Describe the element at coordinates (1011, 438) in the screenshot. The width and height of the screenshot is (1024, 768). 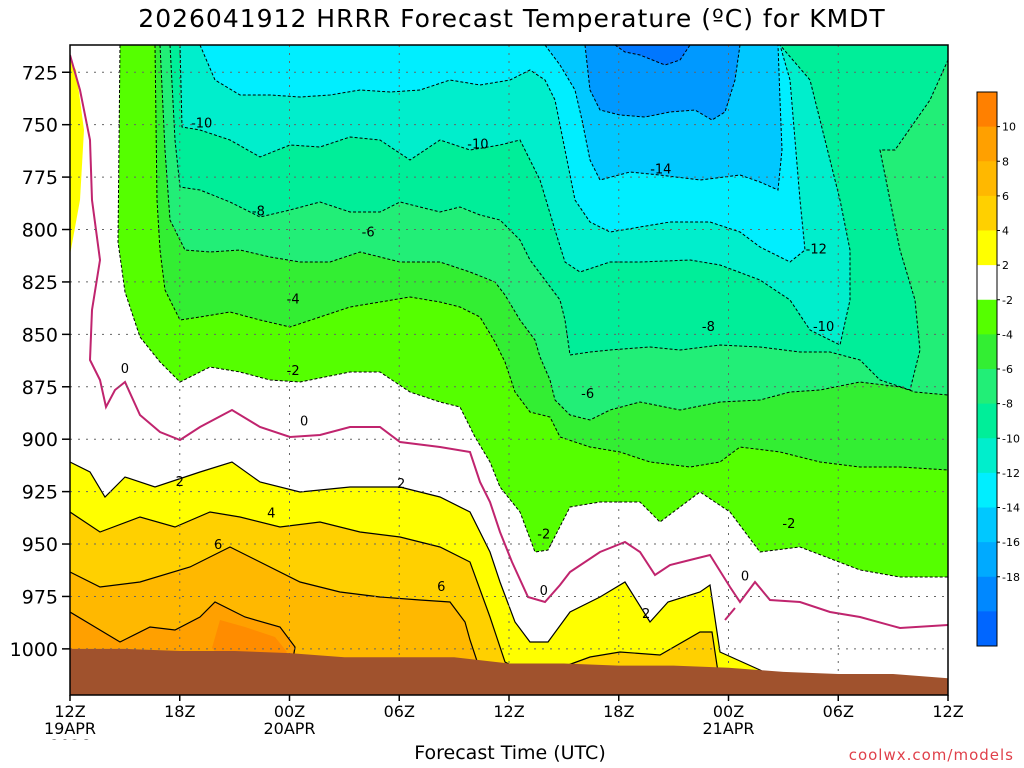
I see `colorbar-label: -10` at that location.